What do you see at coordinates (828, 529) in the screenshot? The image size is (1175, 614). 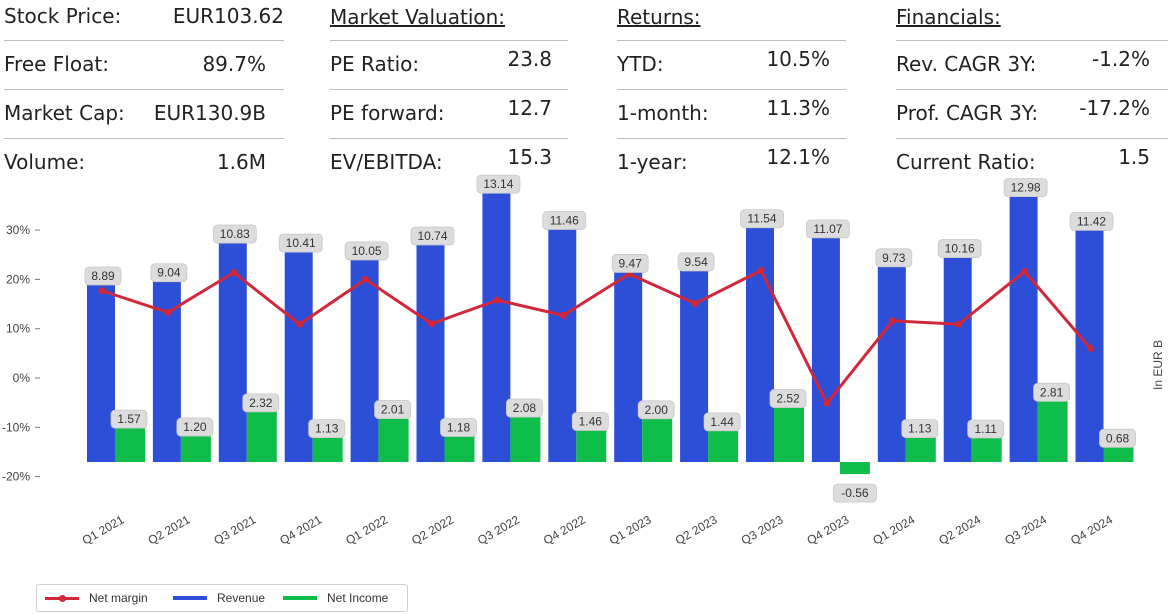 I see `x-tick-label: Q4 2023` at bounding box center [828, 529].